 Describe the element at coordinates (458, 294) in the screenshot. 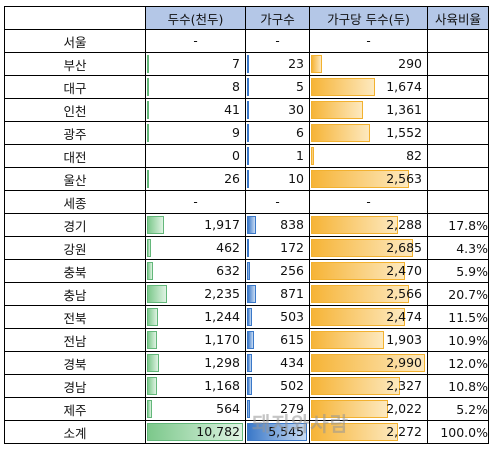

I see `ratio-cell: 20.7%` at that location.